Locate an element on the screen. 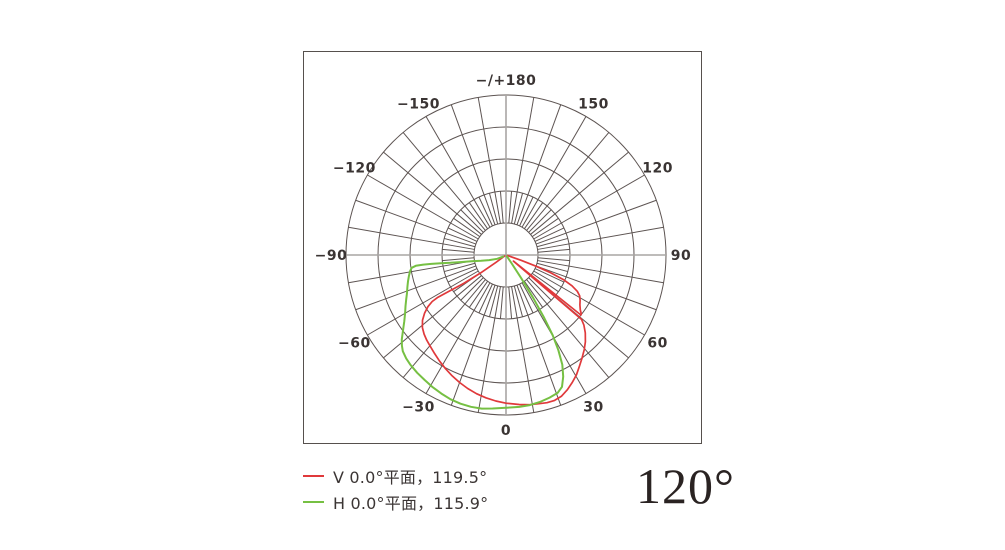 The height and width of the screenshot is (550, 1005). h-plane-legend-label: H 0.0°平面，115.9° is located at coordinates (411, 503).